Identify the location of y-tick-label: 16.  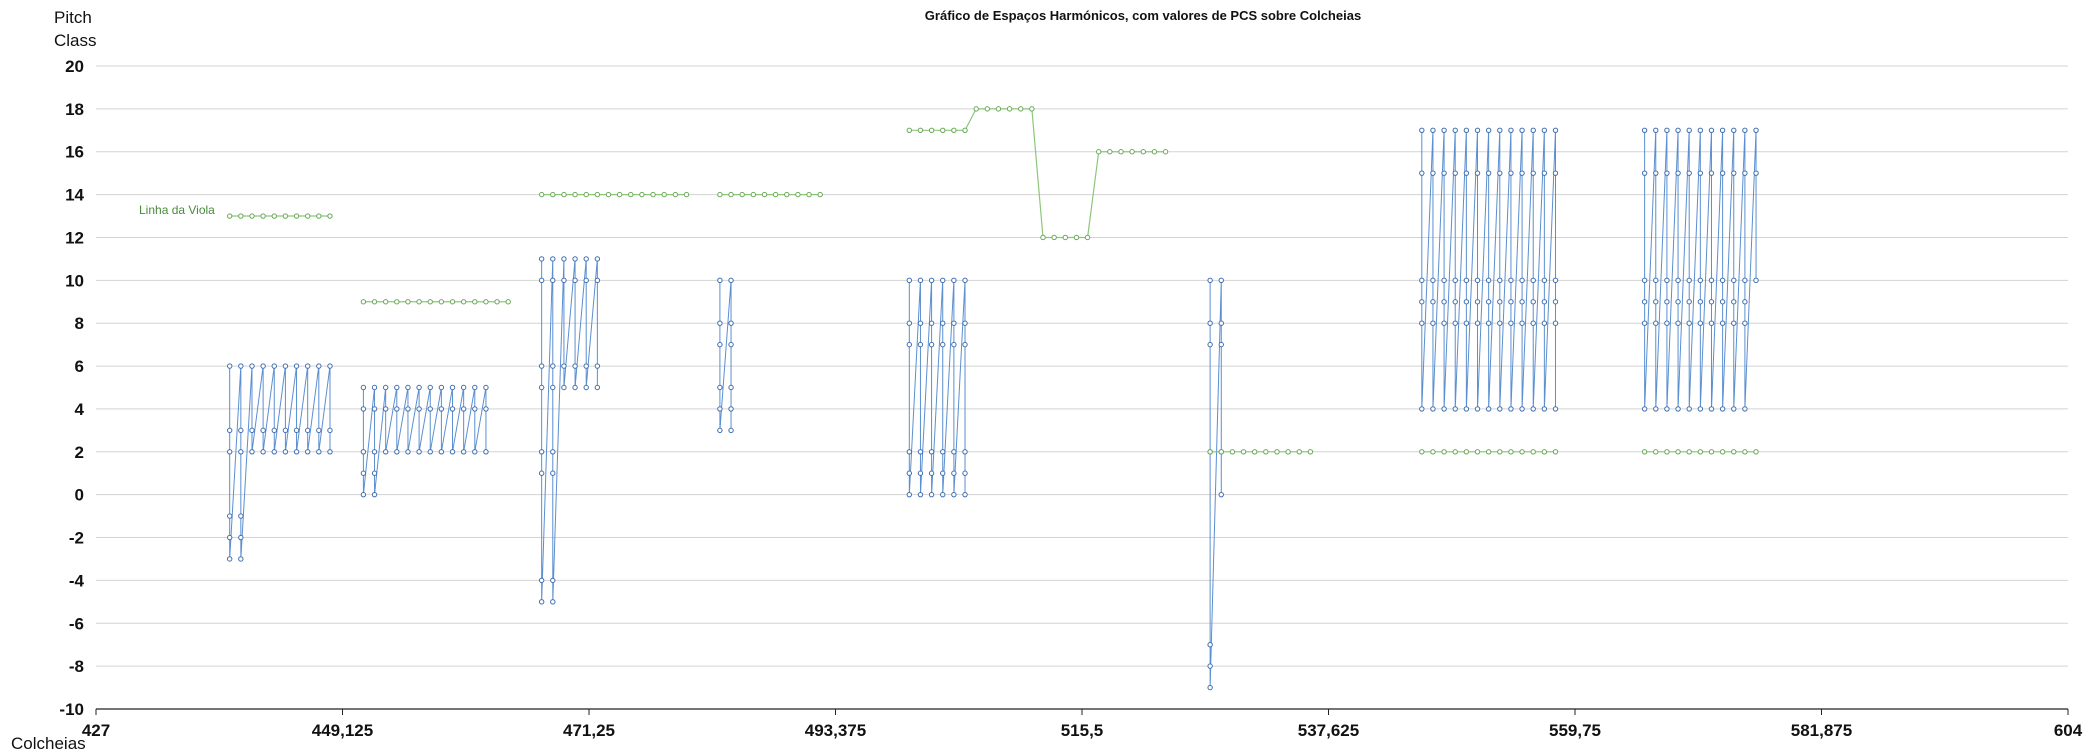
(74, 152).